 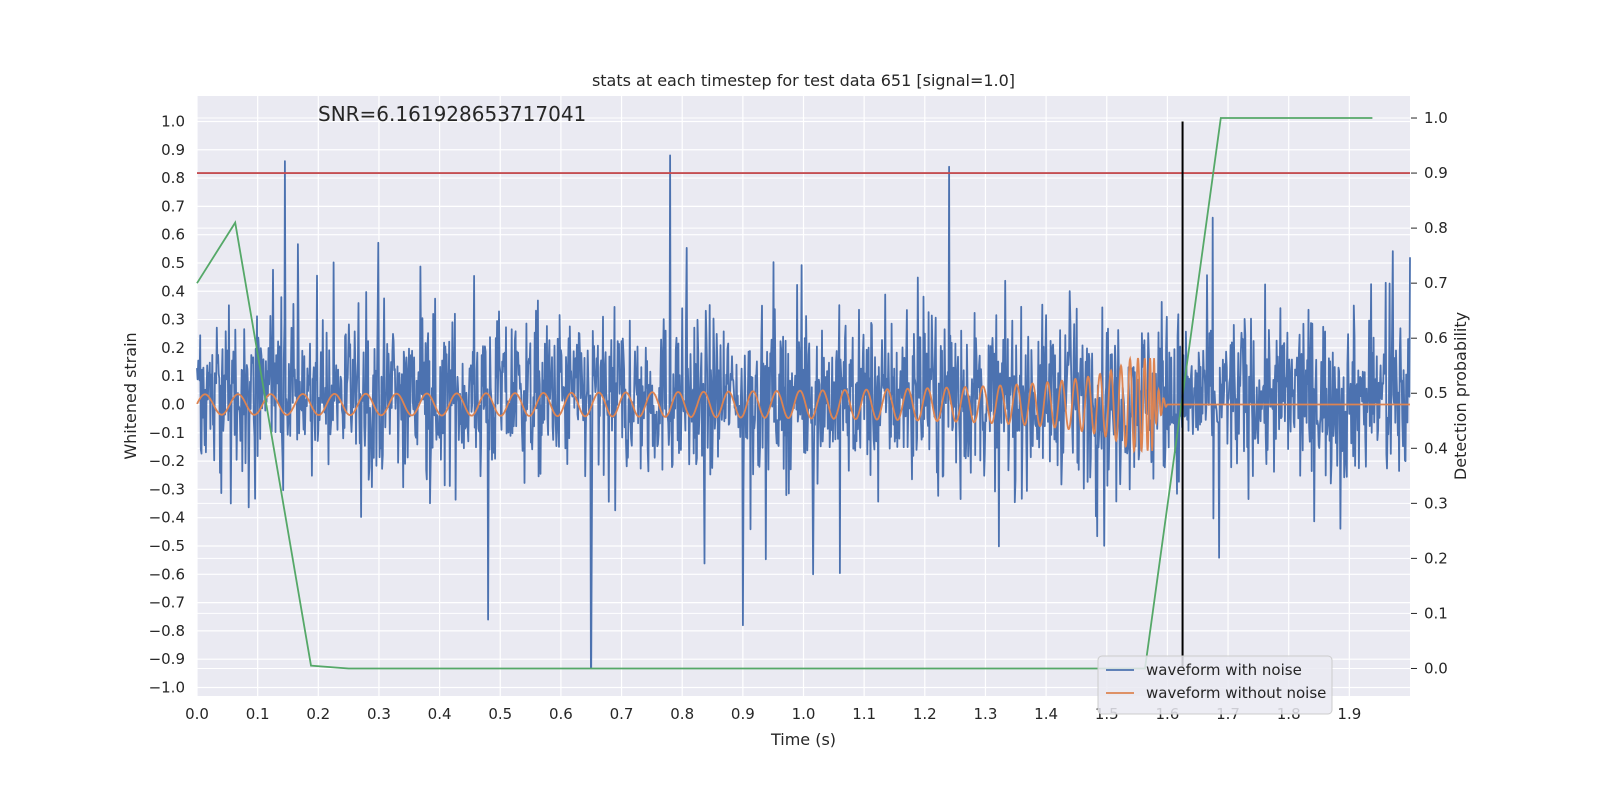 What do you see at coordinates (622, 714) in the screenshot?
I see `x-tick-label: 0.7` at bounding box center [622, 714].